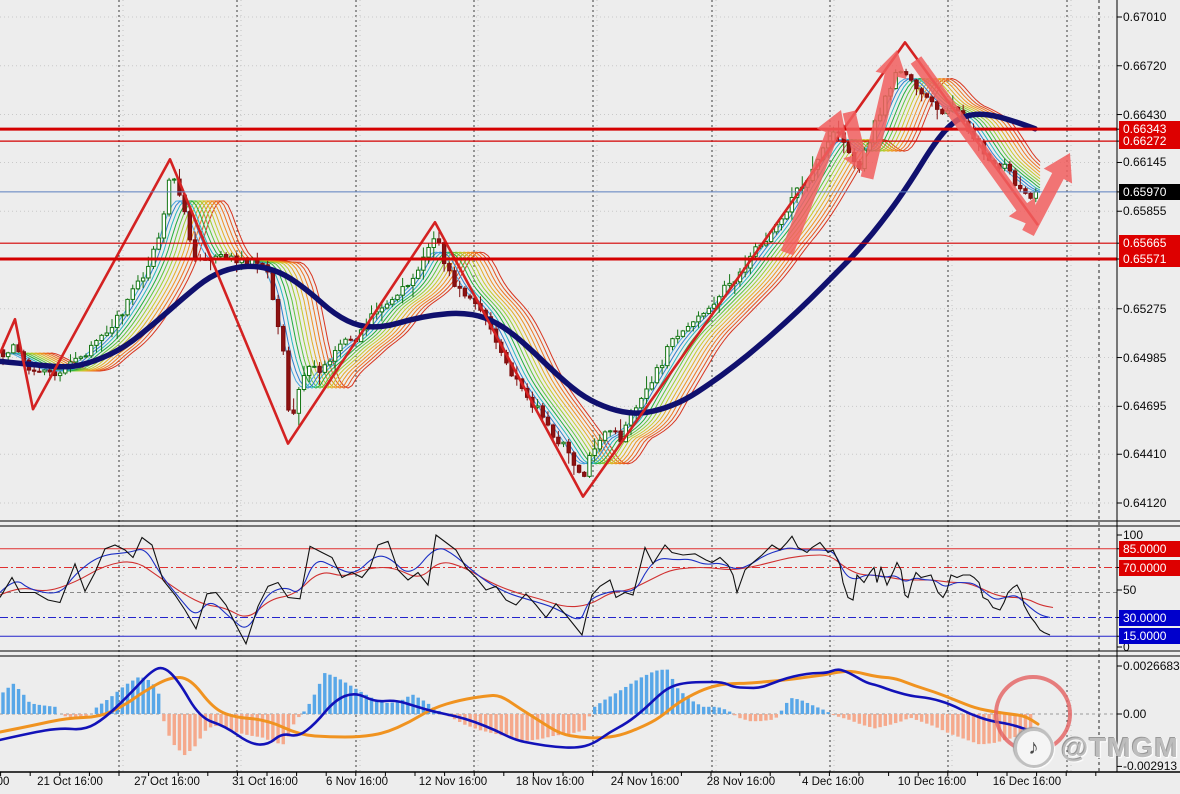 The image size is (1180, 794). Describe the element at coordinates (1149, 617) in the screenshot. I see `oscillator-level-badge: 30.0000` at that location.